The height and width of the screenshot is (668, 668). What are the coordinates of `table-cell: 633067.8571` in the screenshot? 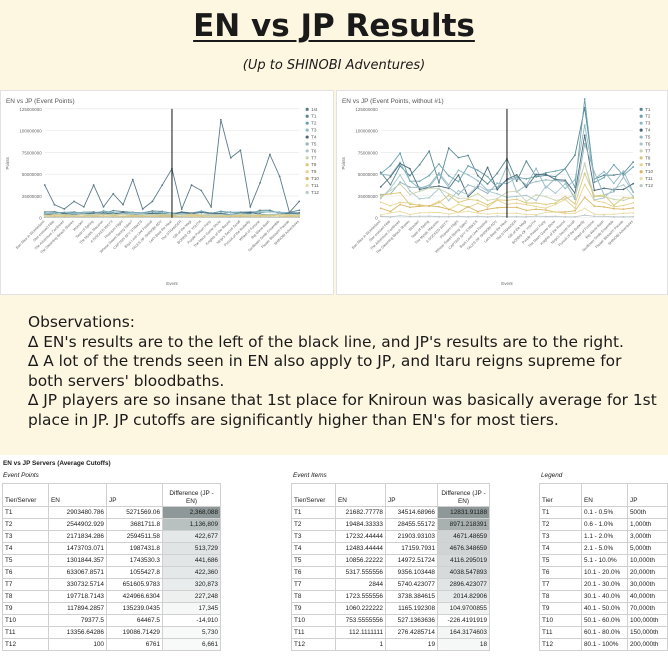 It's located at (77, 572).